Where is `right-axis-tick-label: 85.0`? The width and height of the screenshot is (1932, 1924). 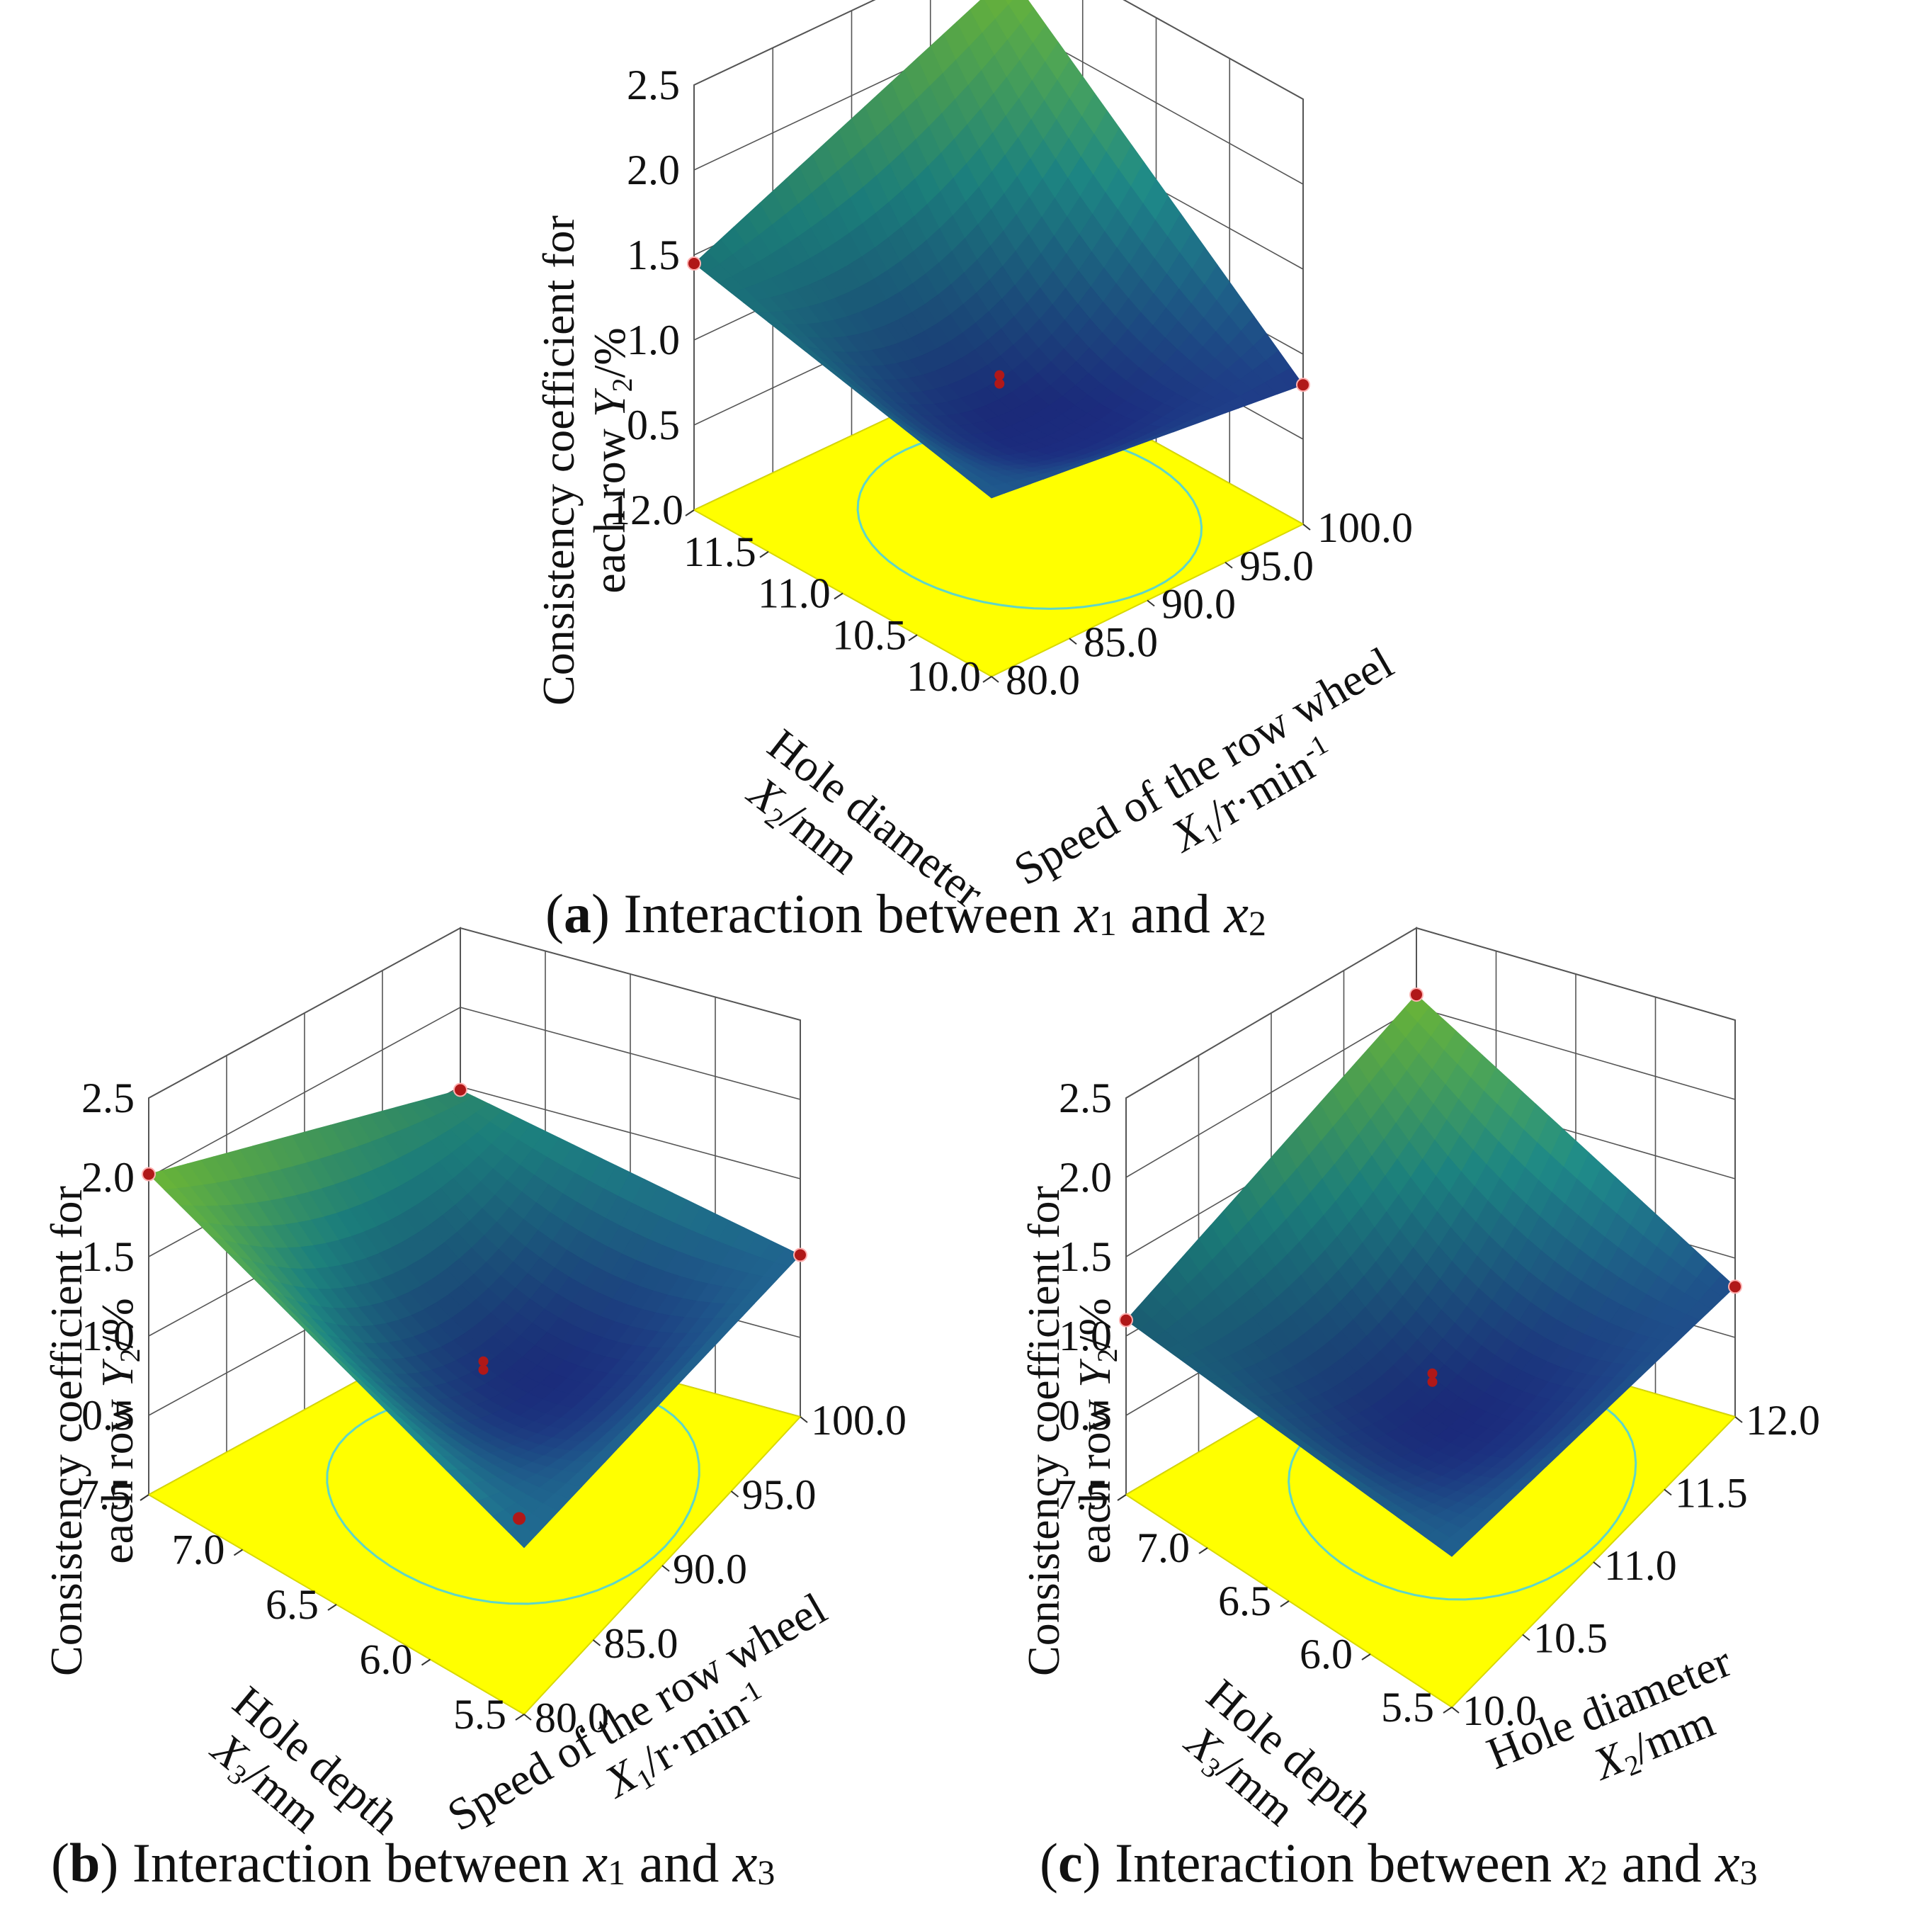
right-axis-tick-label: 85.0 is located at coordinates (641, 1643).